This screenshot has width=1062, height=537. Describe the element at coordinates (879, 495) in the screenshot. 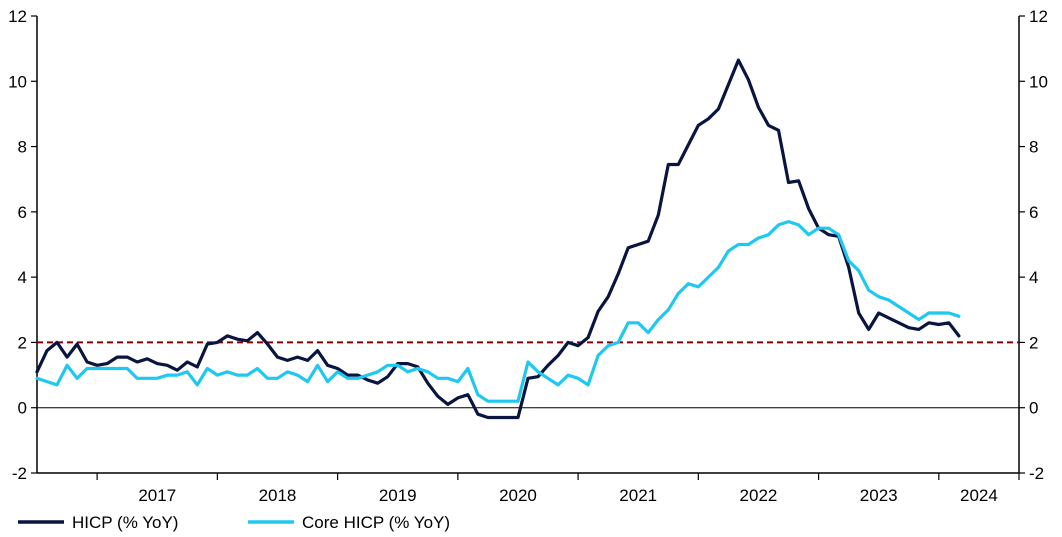

I see `x-tick-label: 2023` at that location.